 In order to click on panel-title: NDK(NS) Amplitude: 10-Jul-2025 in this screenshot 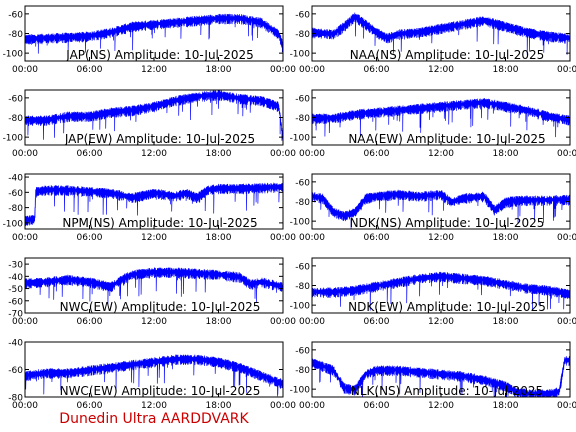, I will do `click(447, 223)`.